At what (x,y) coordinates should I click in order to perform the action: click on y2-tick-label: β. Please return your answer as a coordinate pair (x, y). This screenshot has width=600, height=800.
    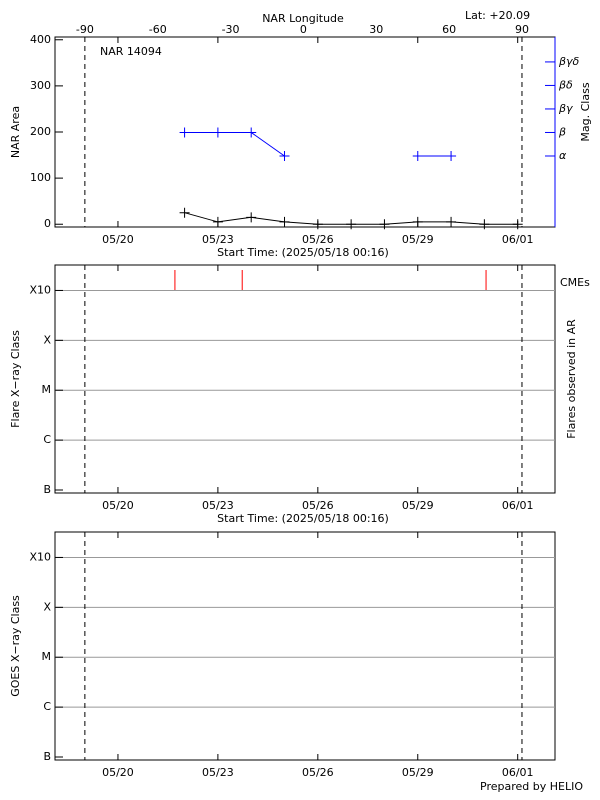
    Looking at the image, I should click on (562, 131).